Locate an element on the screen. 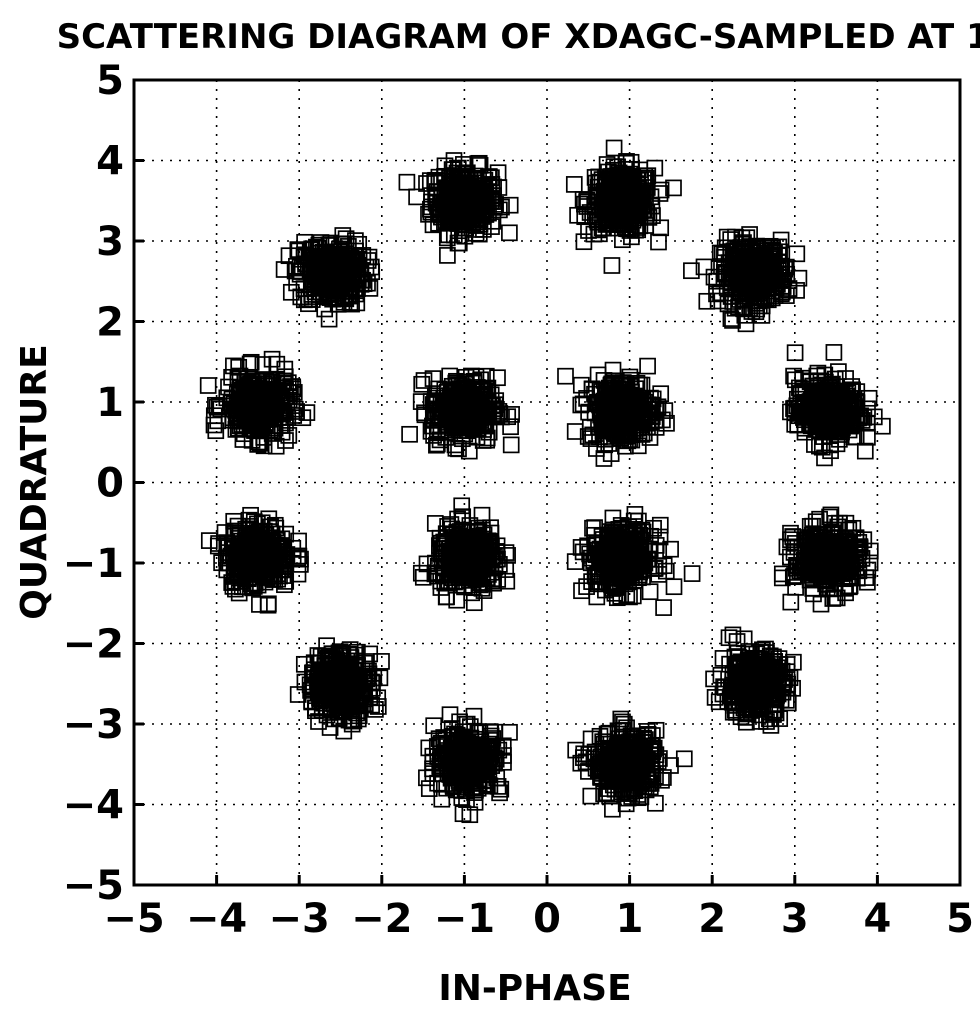 This screenshot has height=1013, width=980. y-tick-label: 1 is located at coordinates (110, 403).